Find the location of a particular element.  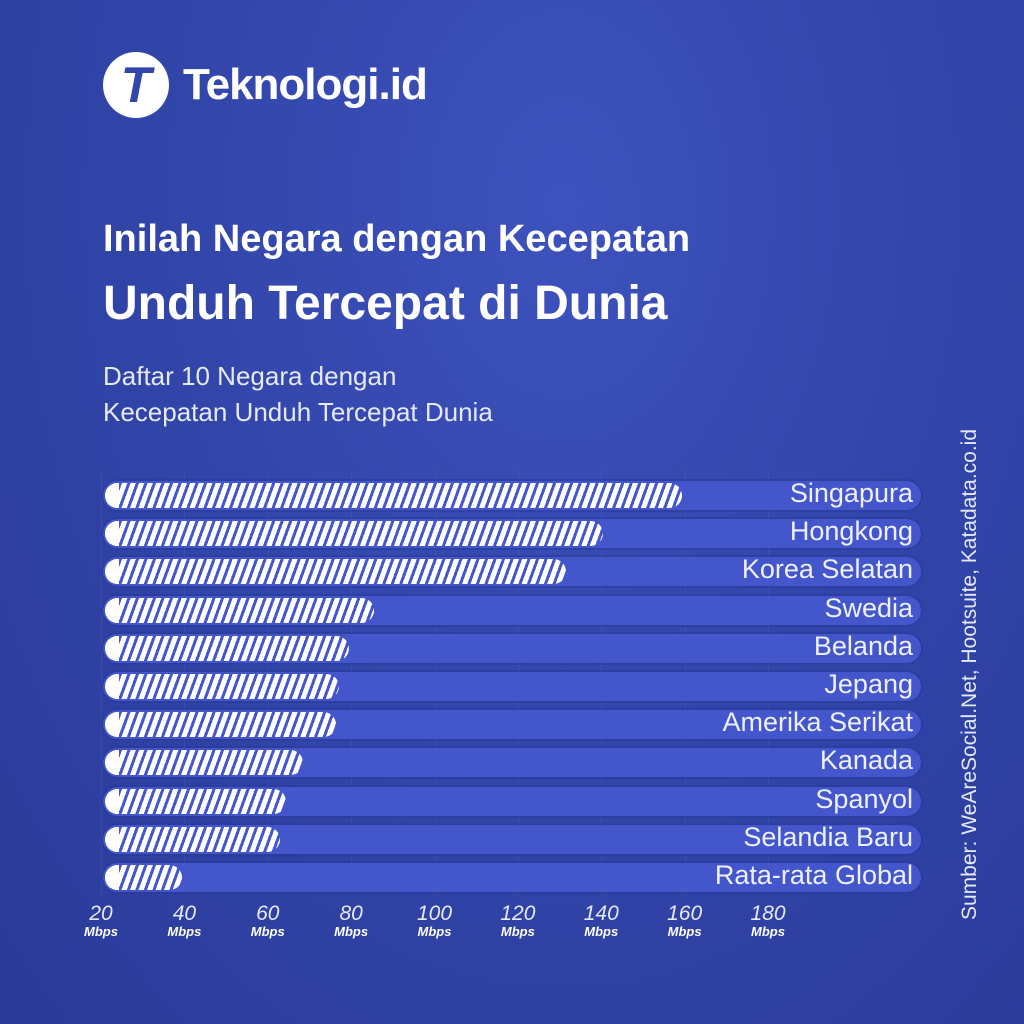

x-tick-label: 120 Mbps is located at coordinates (518, 920).